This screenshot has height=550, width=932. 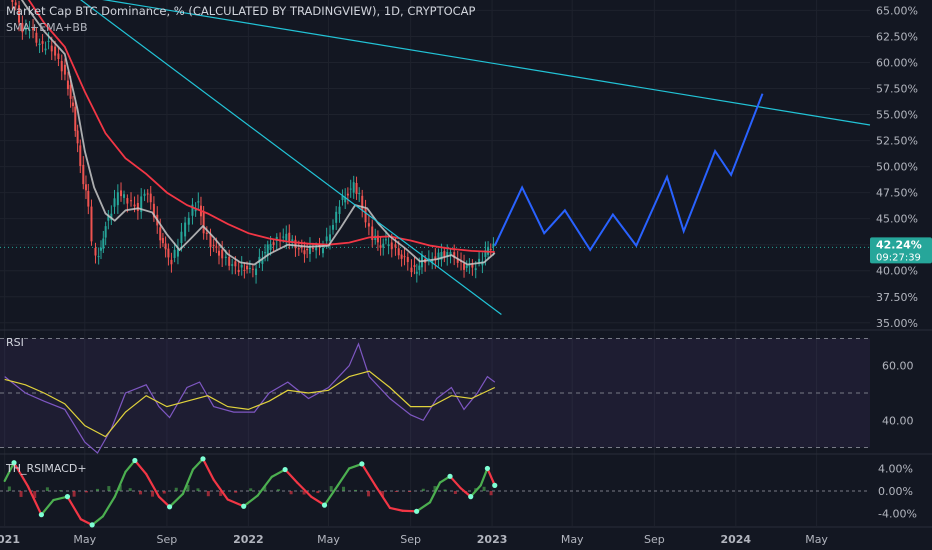 What do you see at coordinates (897, 141) in the screenshot?
I see `y-tick-label: 52.50%` at bounding box center [897, 141].